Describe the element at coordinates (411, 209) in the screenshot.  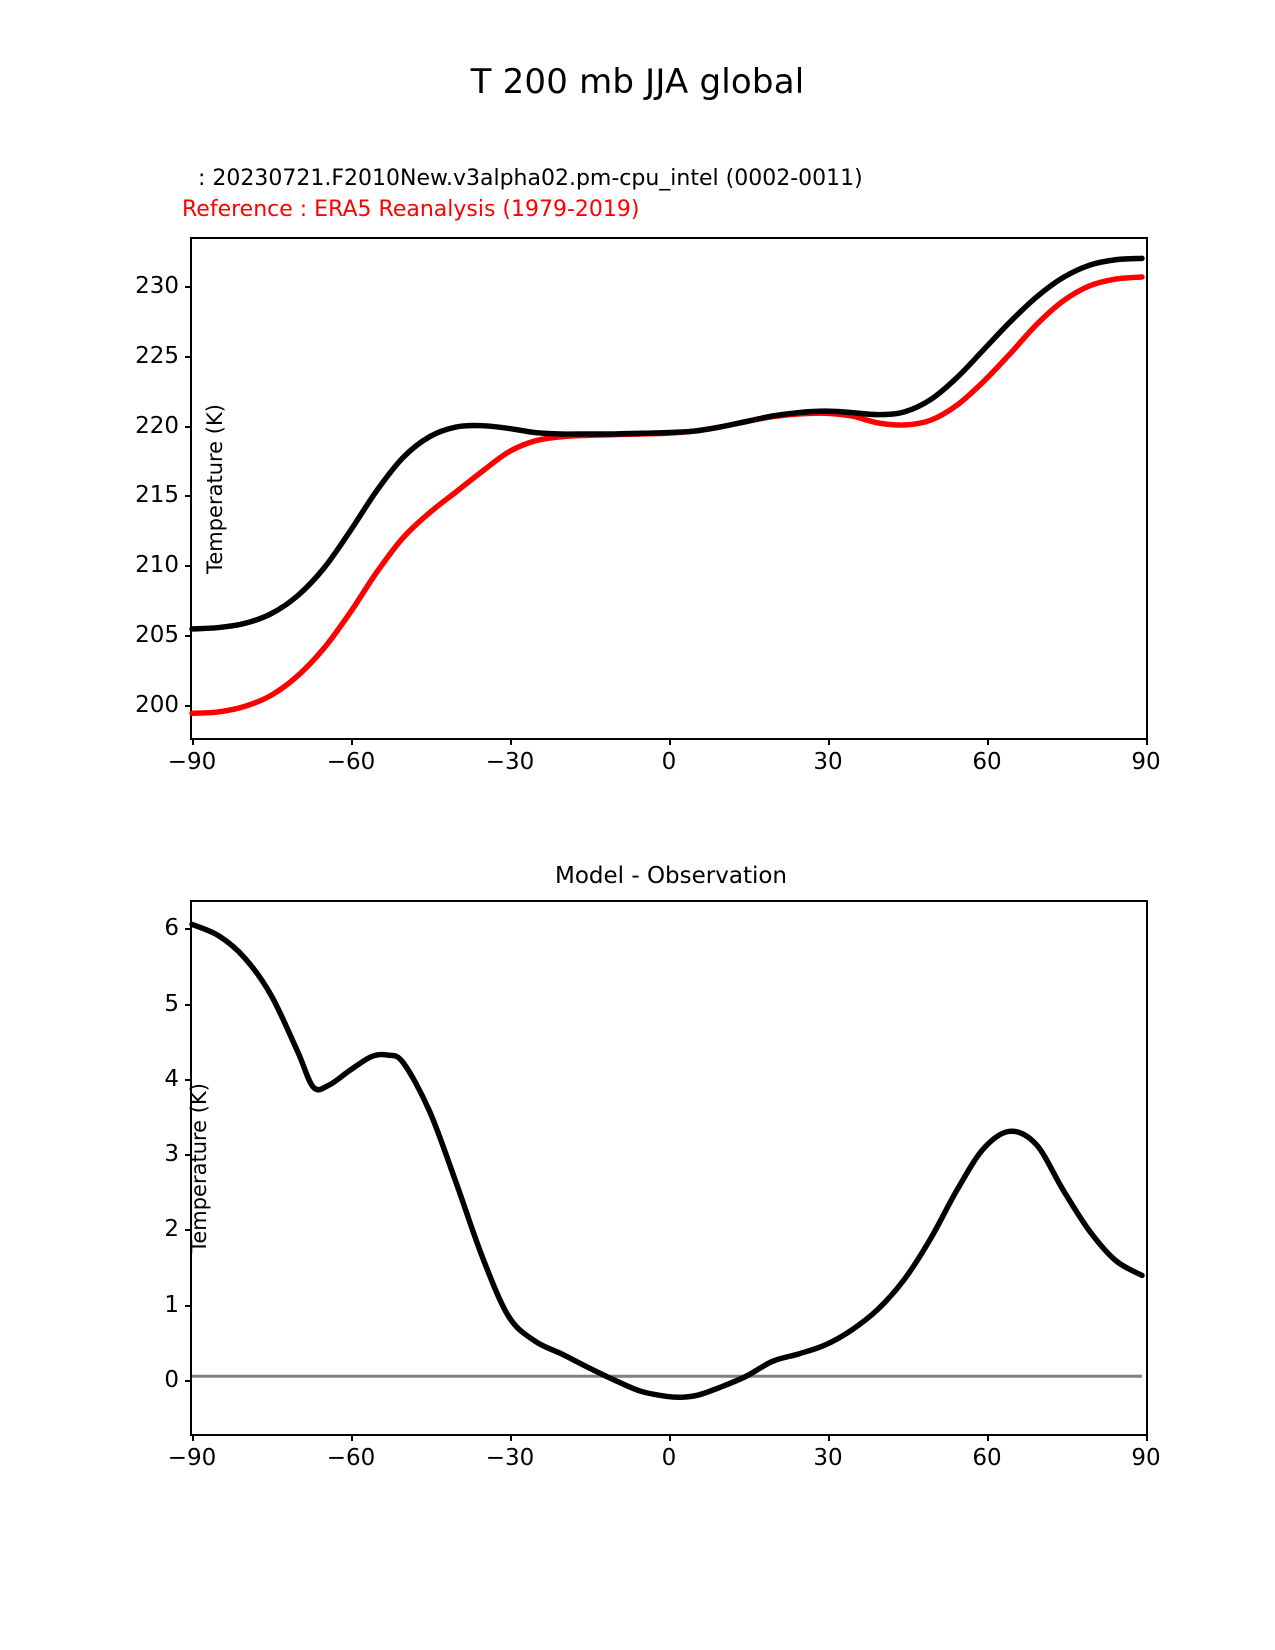
I see `case-label-reference: Reference : ERA5 Reanalysis (1979-2019)` at that location.